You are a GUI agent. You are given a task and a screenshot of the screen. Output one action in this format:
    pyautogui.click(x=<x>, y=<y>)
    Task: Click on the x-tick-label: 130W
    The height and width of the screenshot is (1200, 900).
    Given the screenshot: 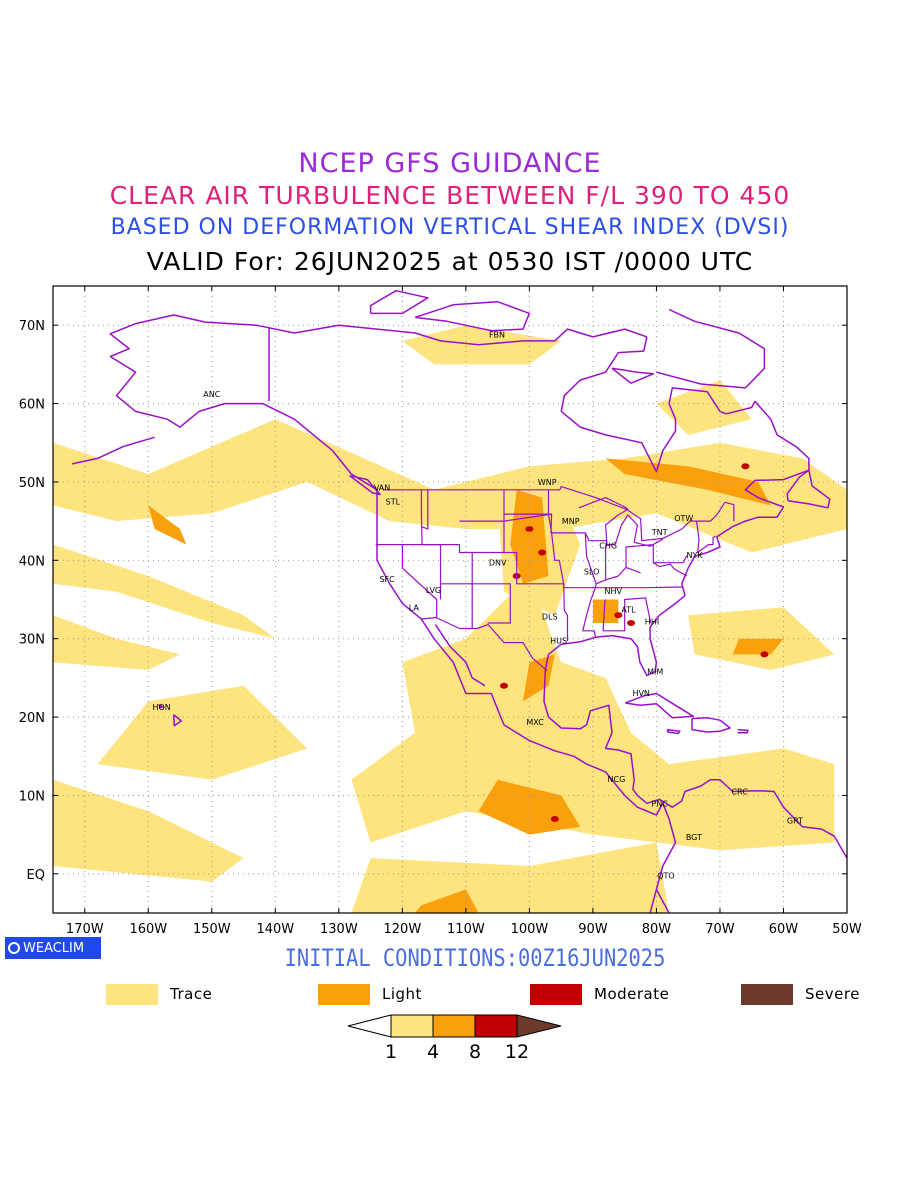 What is the action you would take?
    pyautogui.click(x=339, y=929)
    